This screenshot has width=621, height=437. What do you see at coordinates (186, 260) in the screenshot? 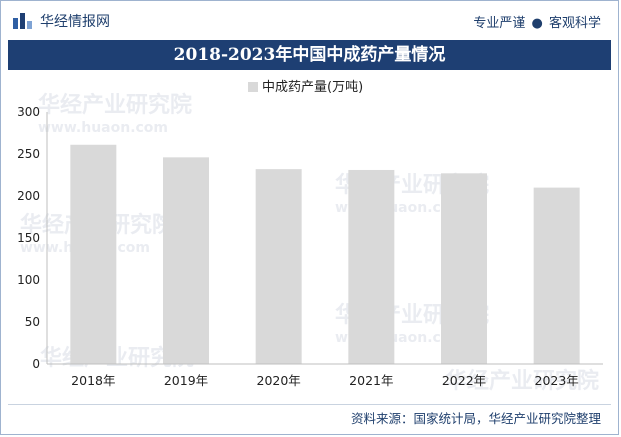
I see `bar-2019年` at bounding box center [186, 260].